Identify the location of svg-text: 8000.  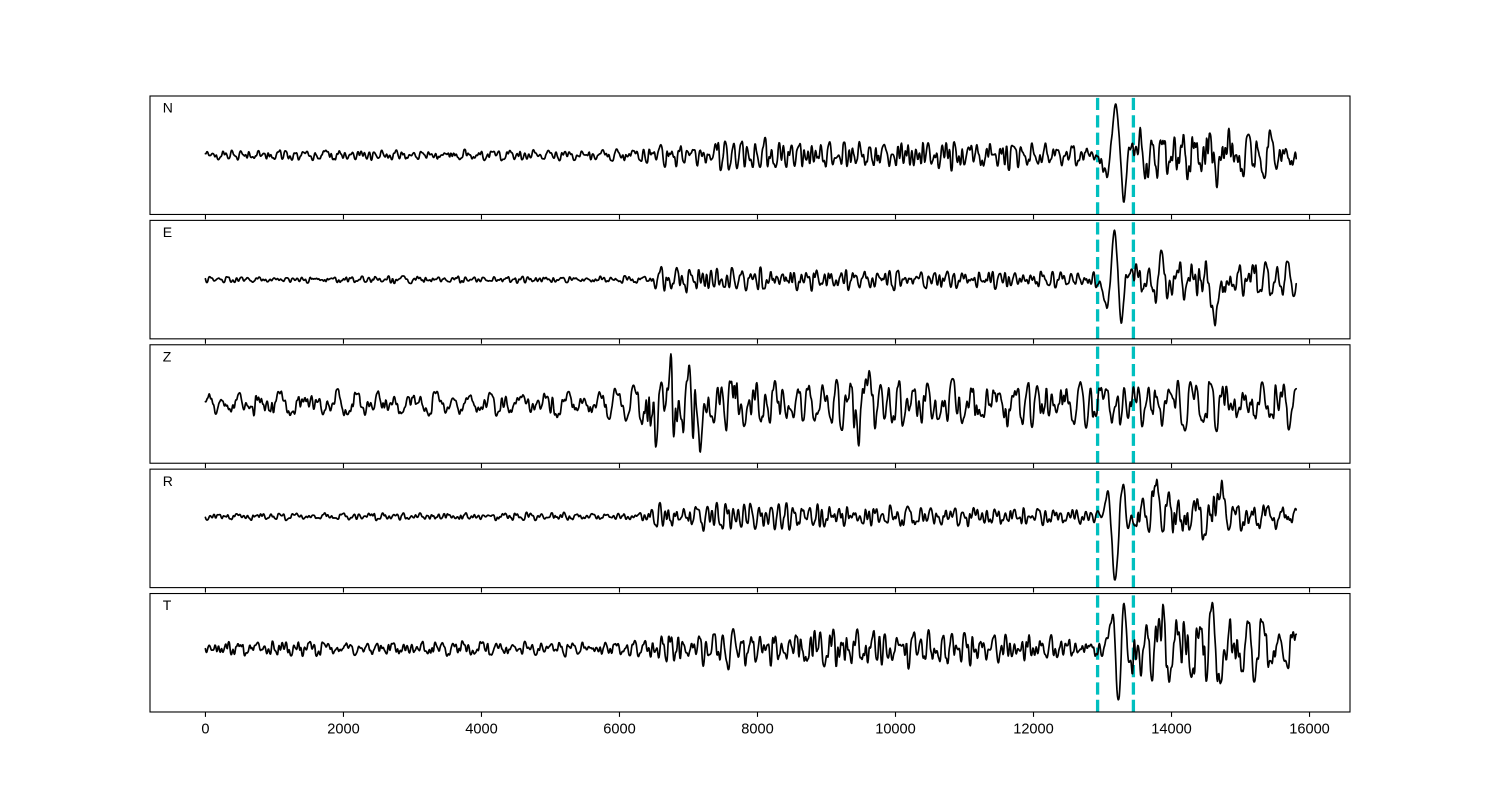
(757, 730).